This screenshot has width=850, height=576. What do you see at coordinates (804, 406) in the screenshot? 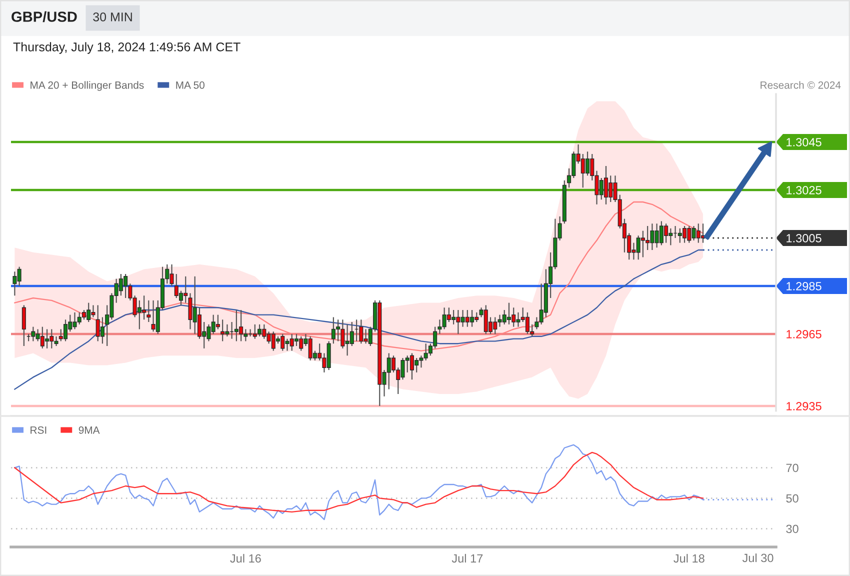
I see `y-tick-label: 1.2935` at bounding box center [804, 406].